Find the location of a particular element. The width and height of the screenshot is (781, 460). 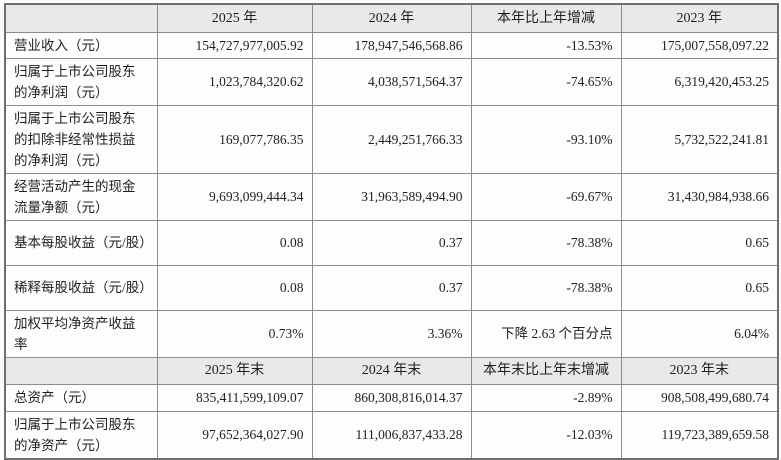

row-label: 加权平均净资产收益率 is located at coordinates (81, 333).